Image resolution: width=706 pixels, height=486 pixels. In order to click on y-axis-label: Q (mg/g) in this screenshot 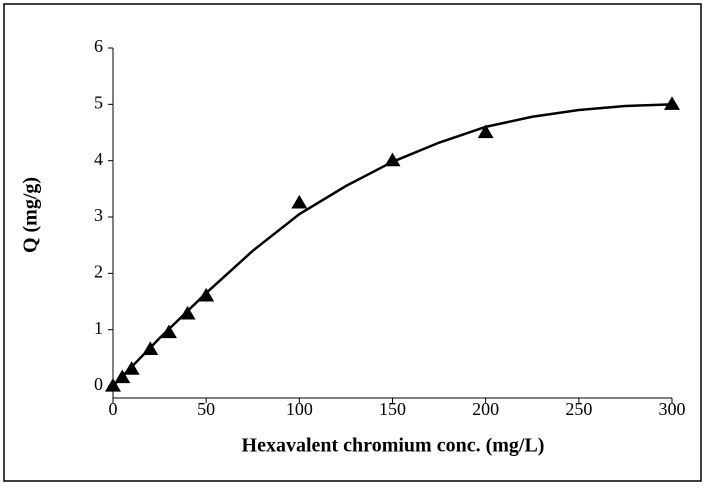, I will do `click(31, 215)`.